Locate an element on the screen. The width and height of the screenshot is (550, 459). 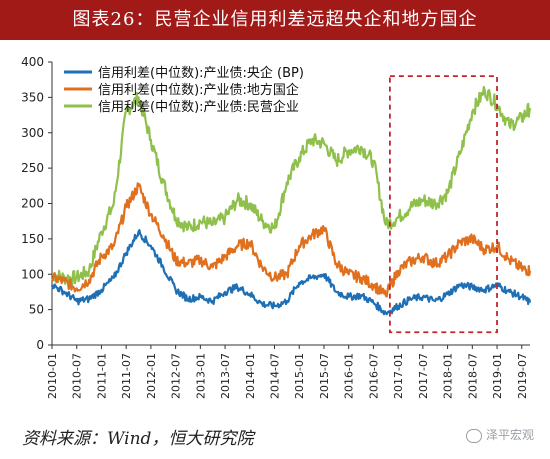
y-tick-label: 350 is located at coordinates (32, 97).